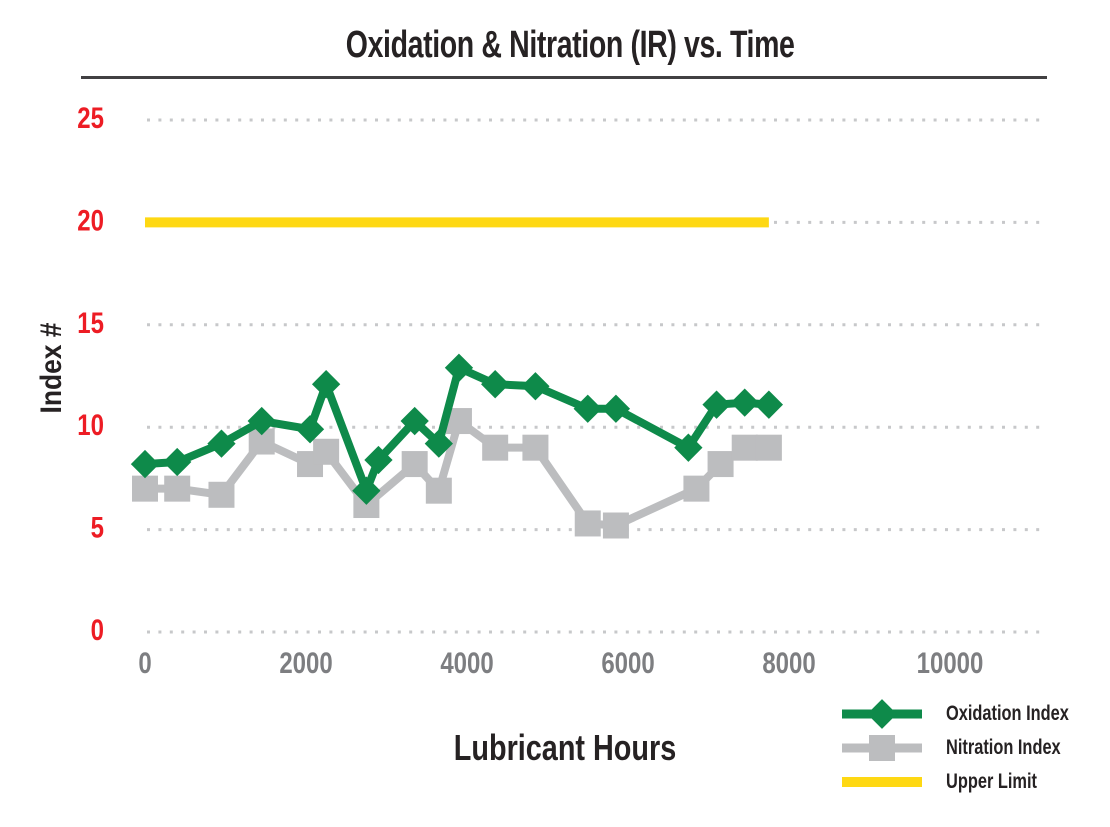  I want to click on chart-title: Oxidation & Nitration (IR) vs. Time, so click(570, 45).